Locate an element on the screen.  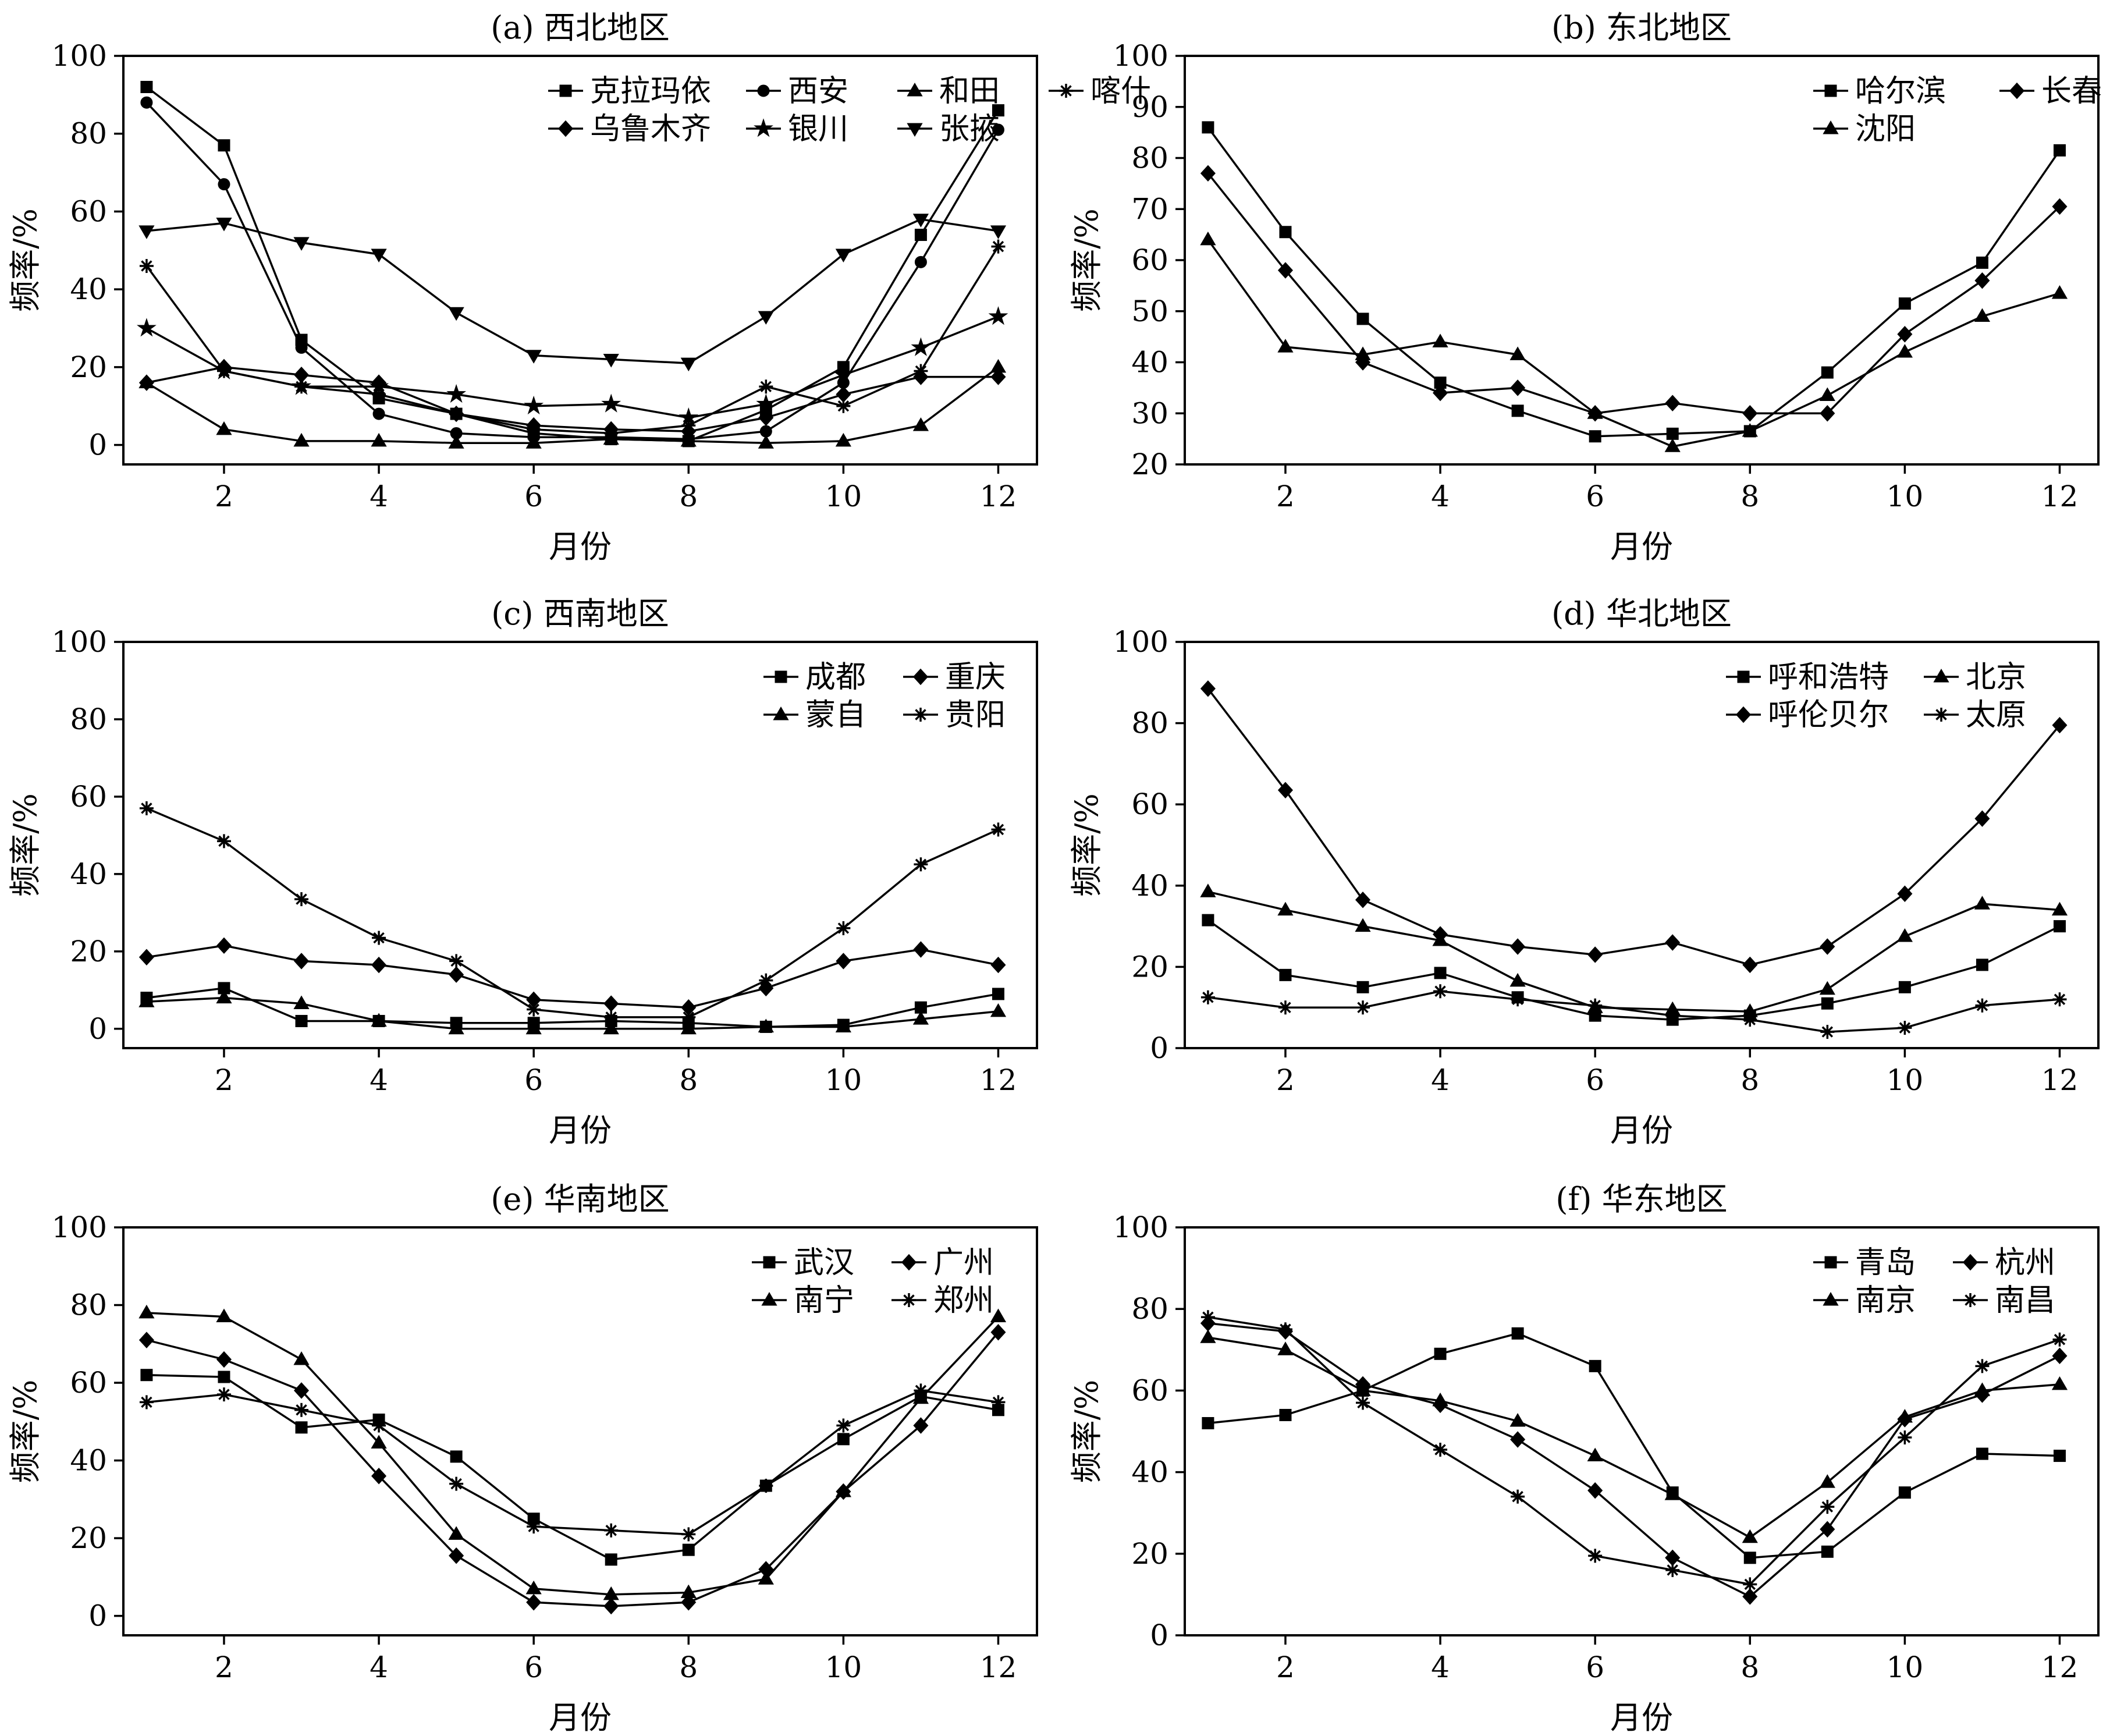
x-tick-label: 4 is located at coordinates (1441, 496).